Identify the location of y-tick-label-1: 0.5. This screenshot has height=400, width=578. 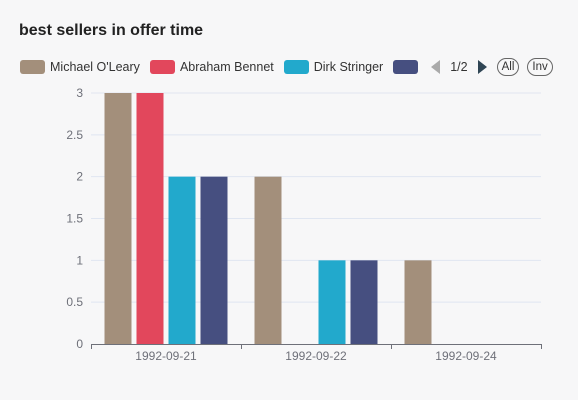
(74, 302).